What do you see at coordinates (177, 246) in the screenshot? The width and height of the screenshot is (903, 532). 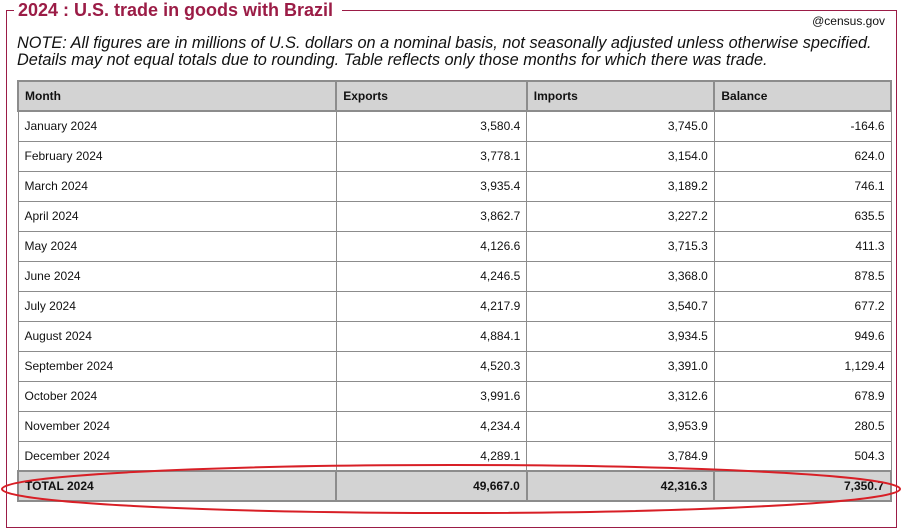 I see `month-cell: May 2024` at bounding box center [177, 246].